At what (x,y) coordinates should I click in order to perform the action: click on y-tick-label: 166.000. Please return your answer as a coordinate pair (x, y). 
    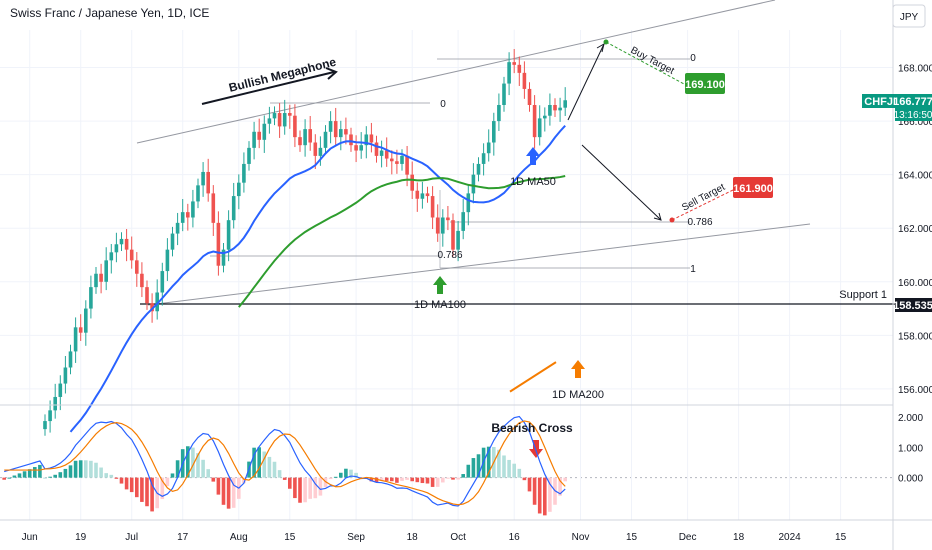
    Looking at the image, I should click on (915, 122).